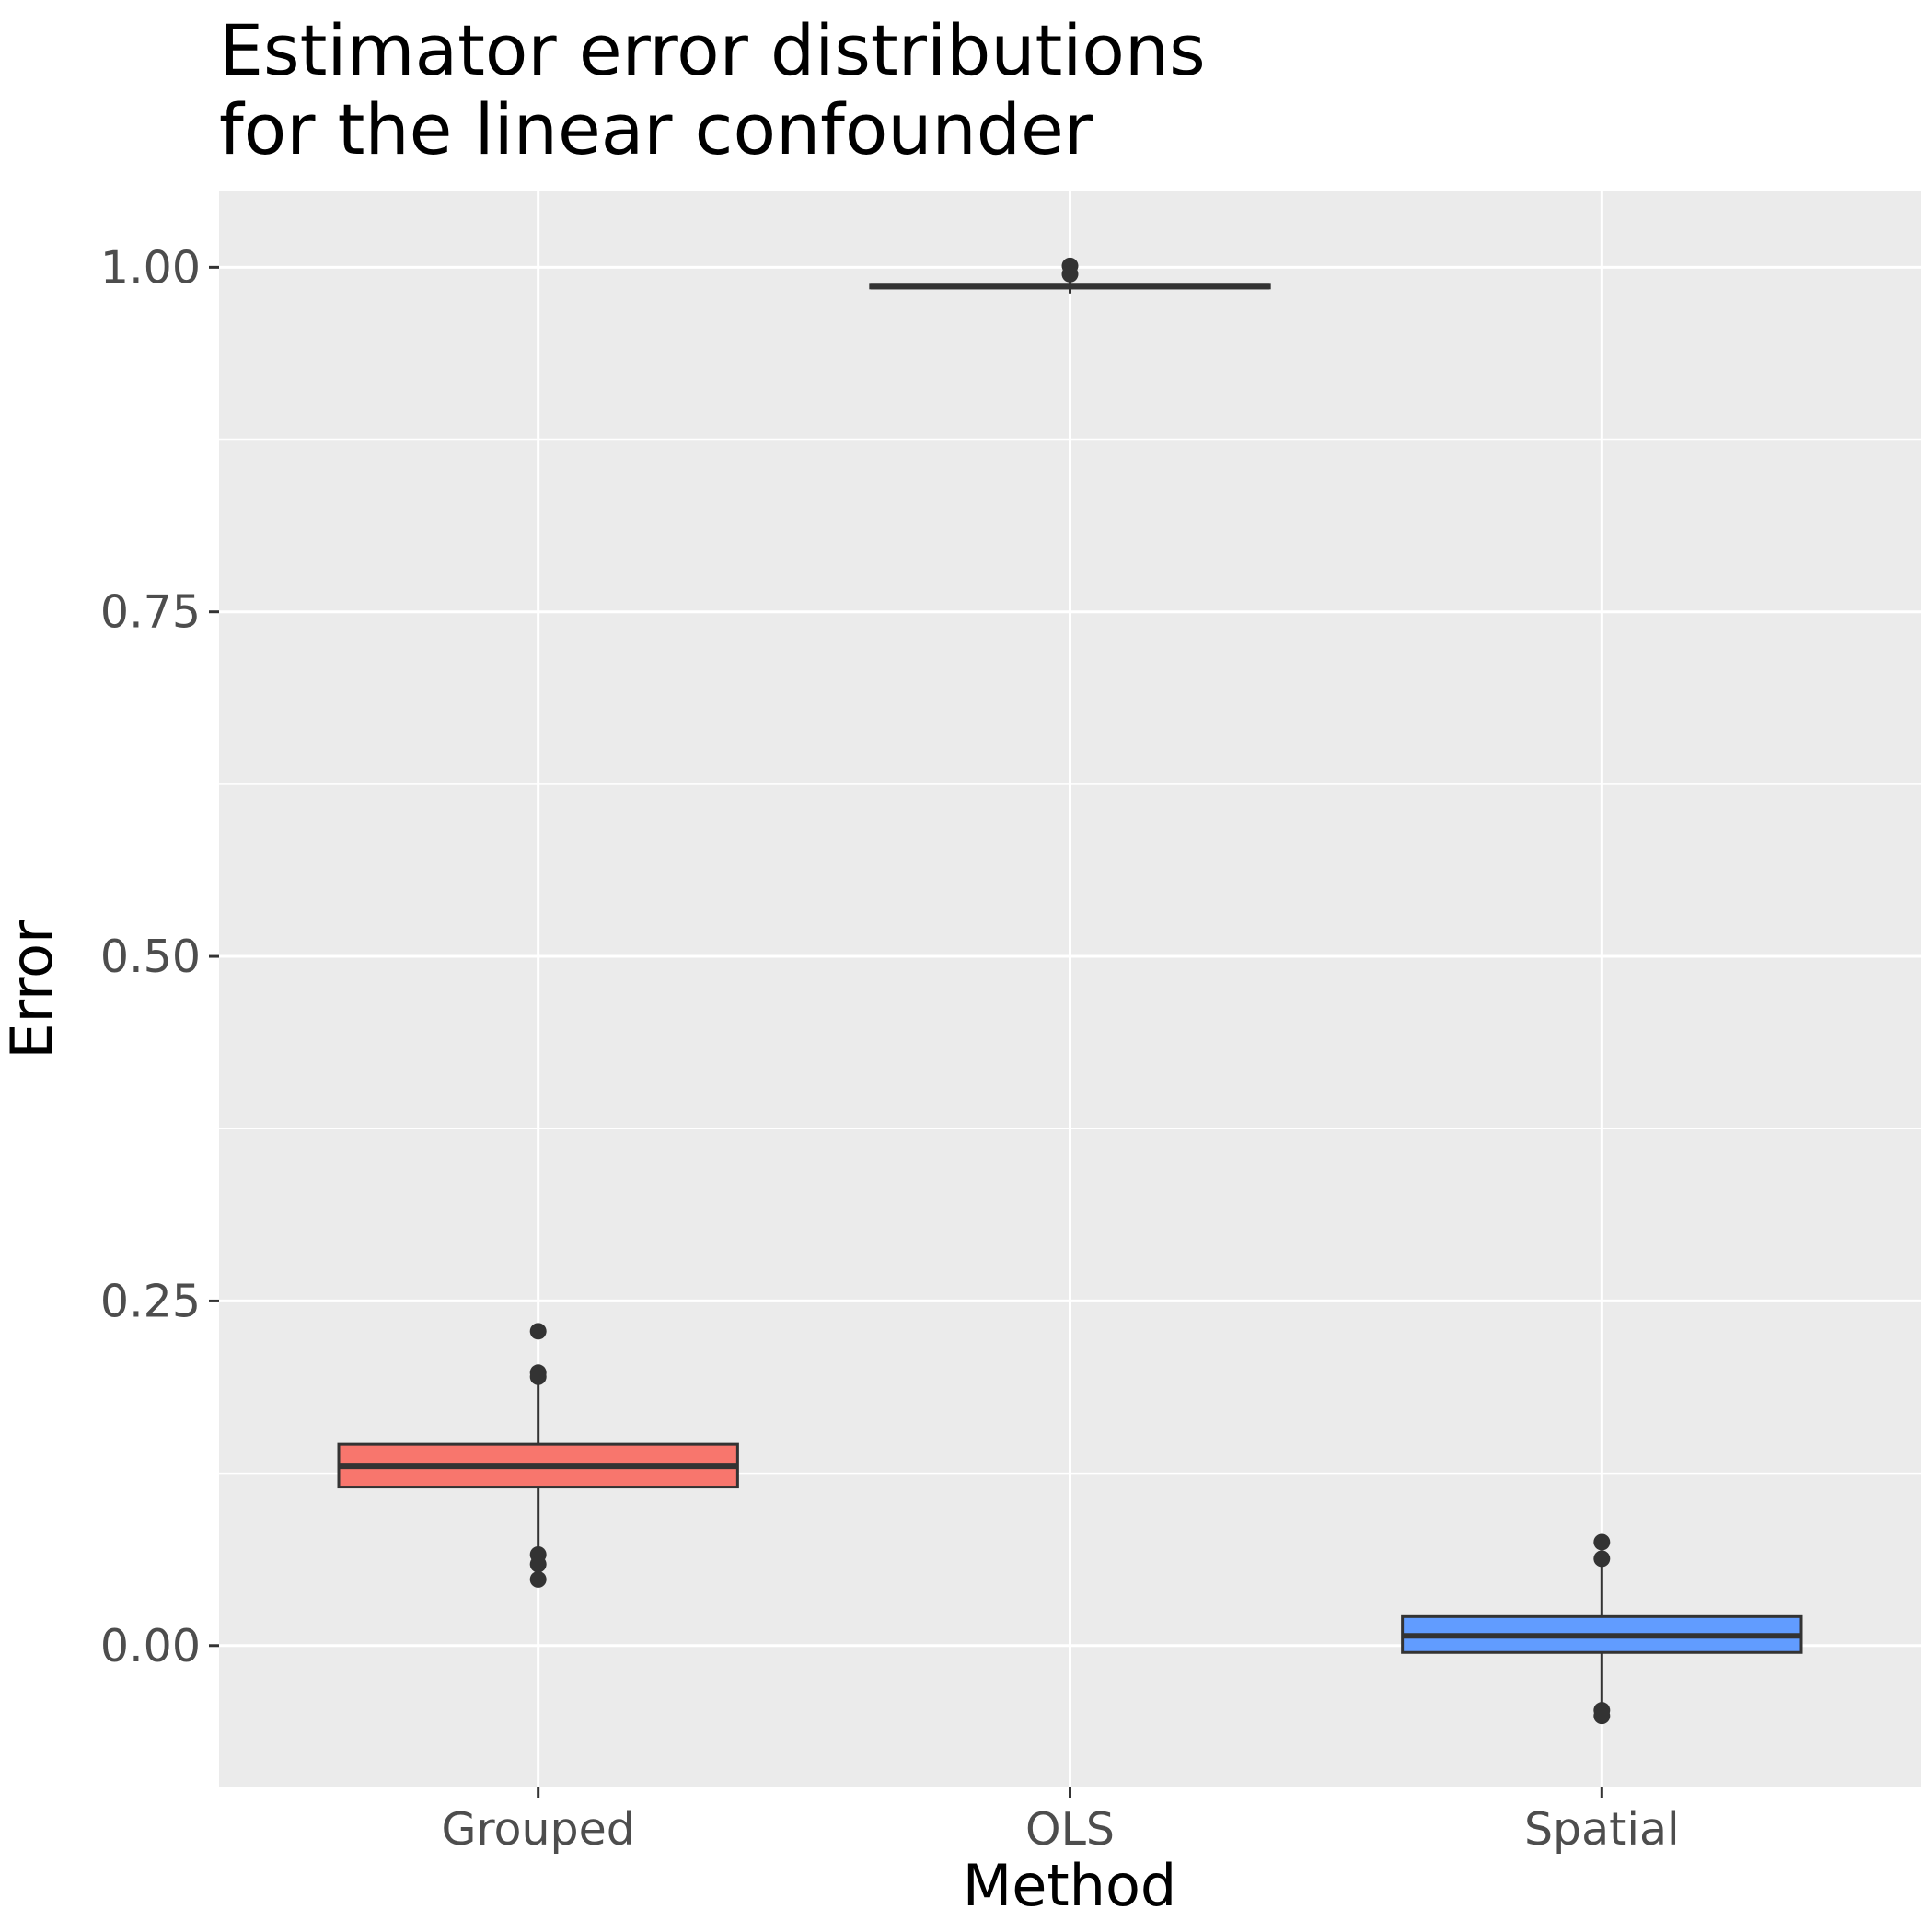 The image size is (1932, 1932). What do you see at coordinates (150, 613) in the screenshot?
I see `y-tick-label: 0.75` at bounding box center [150, 613].